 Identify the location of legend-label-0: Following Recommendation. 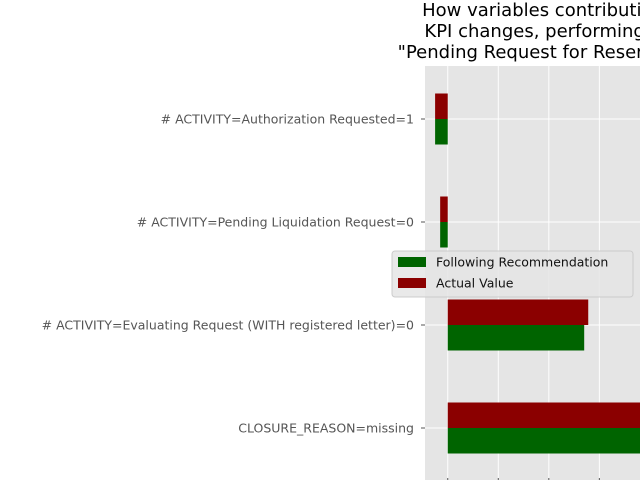
(522, 262).